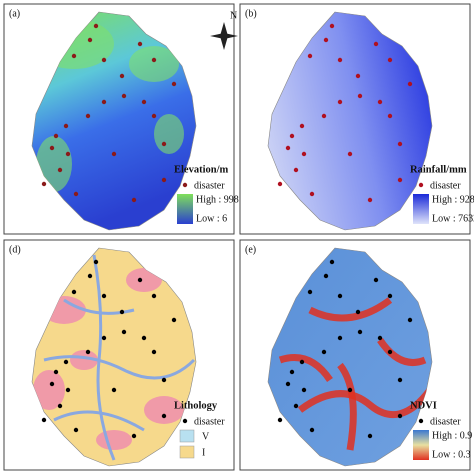 This screenshot has height=474, width=474. I want to click on north-label: N, so click(233, 15).